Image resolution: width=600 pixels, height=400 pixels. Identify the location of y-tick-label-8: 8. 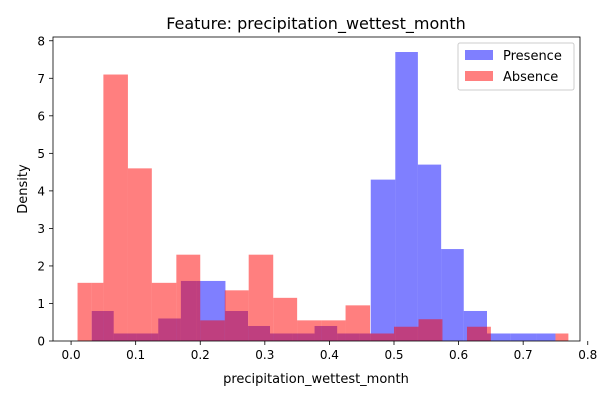
(41, 41).